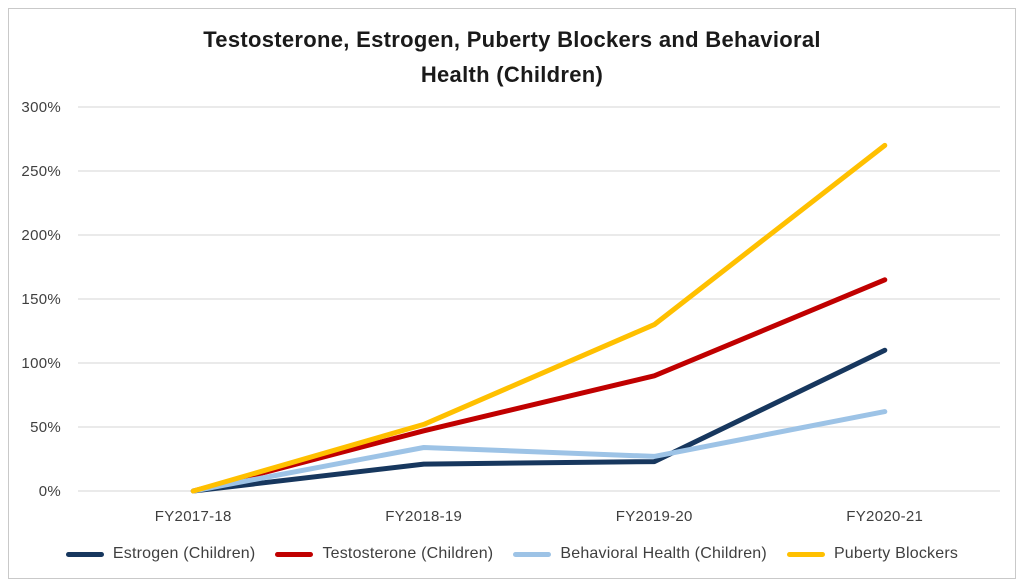  What do you see at coordinates (41, 299) in the screenshot?
I see `y-axis-tick-label: 150%` at bounding box center [41, 299].